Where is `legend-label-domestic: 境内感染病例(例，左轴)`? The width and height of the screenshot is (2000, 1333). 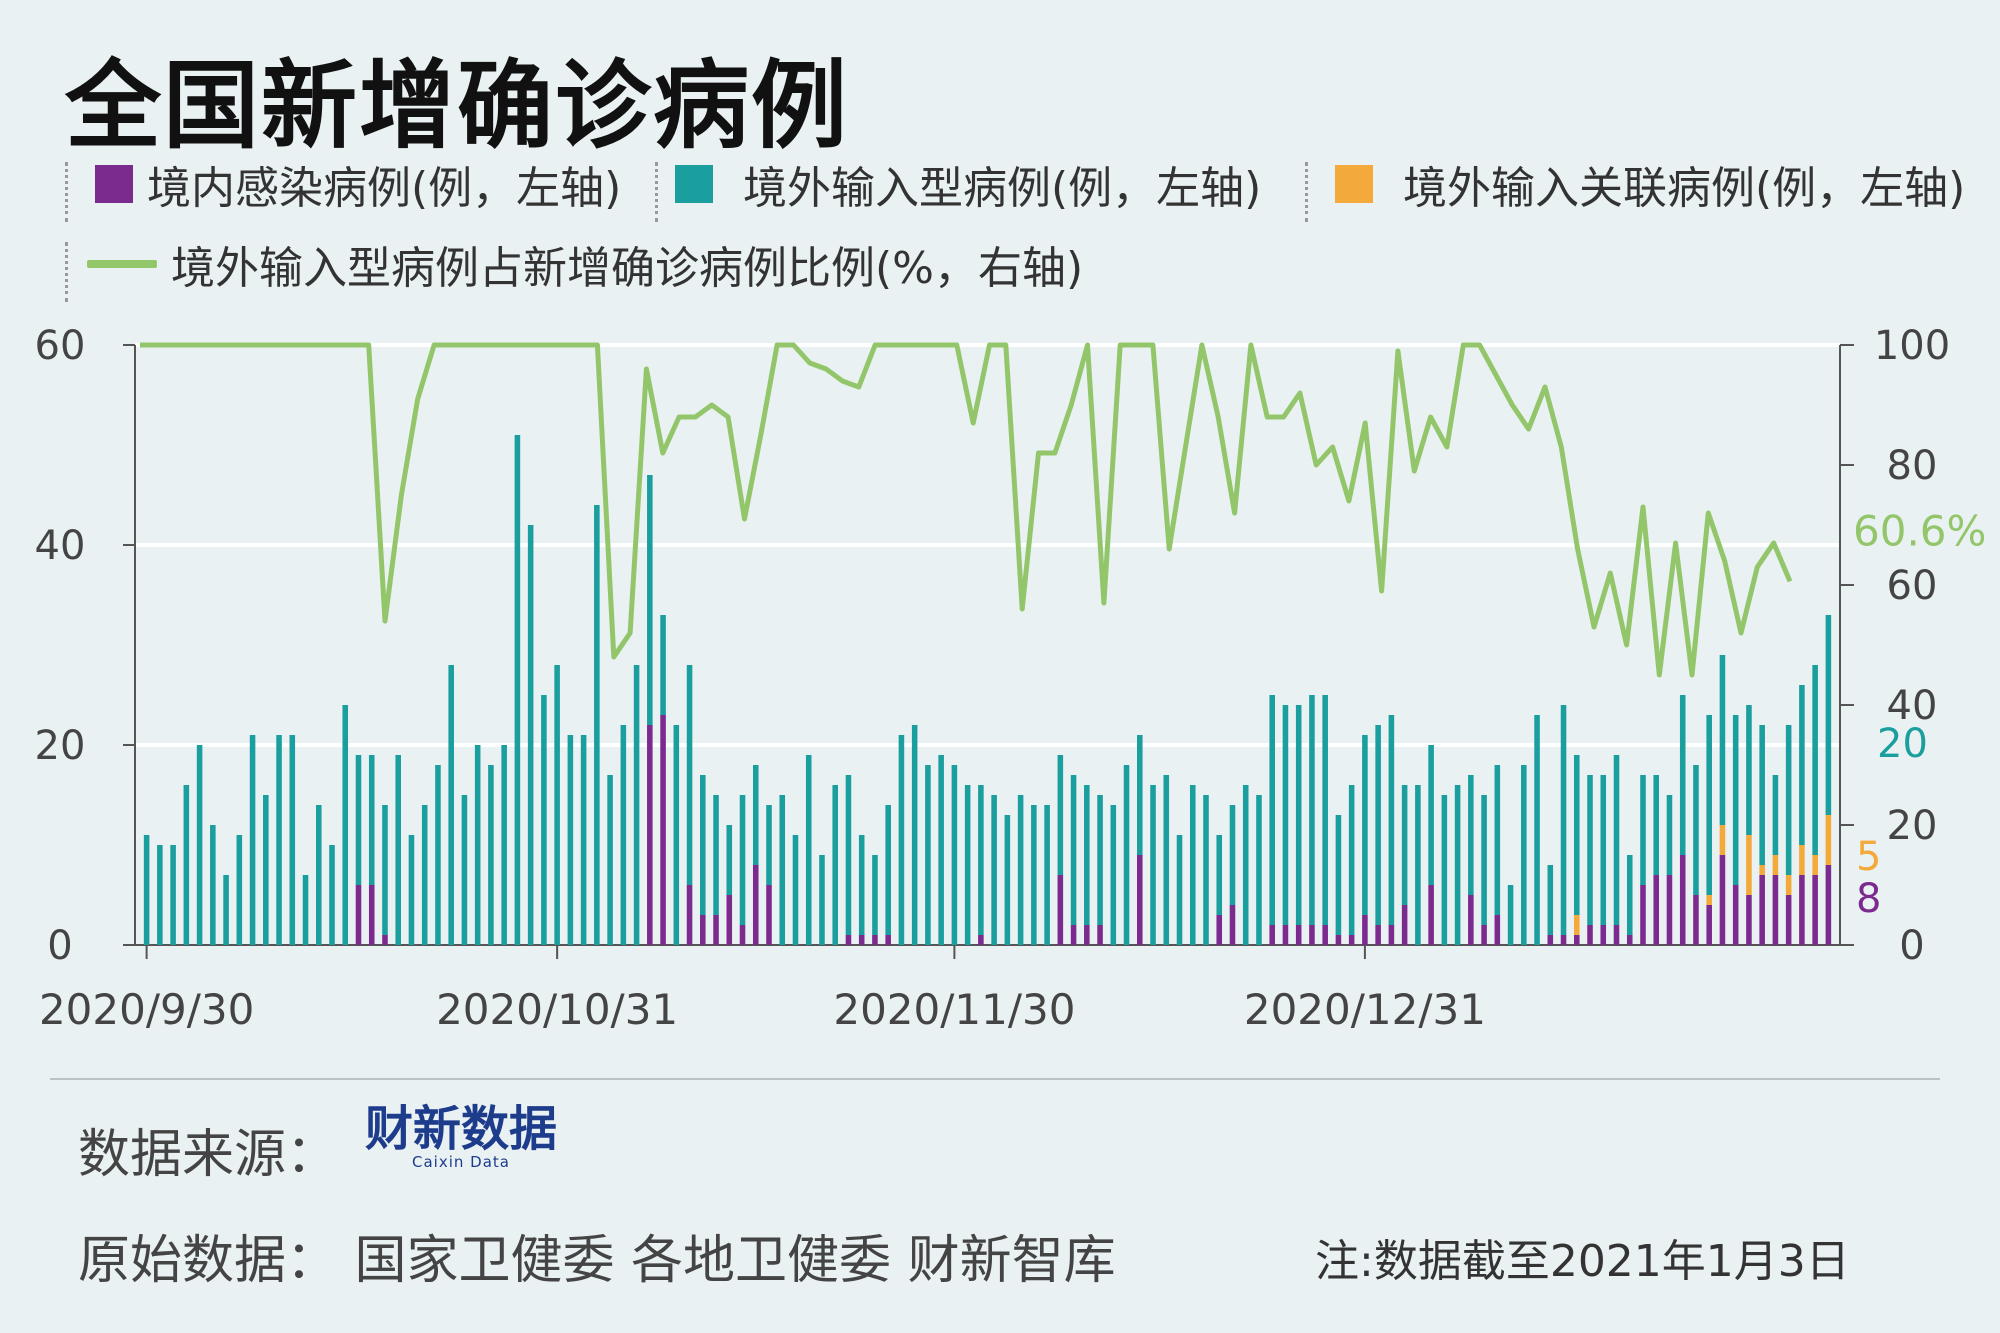 legend-label-domestic: 境内感染病例(例，左轴) is located at coordinates (384, 188).